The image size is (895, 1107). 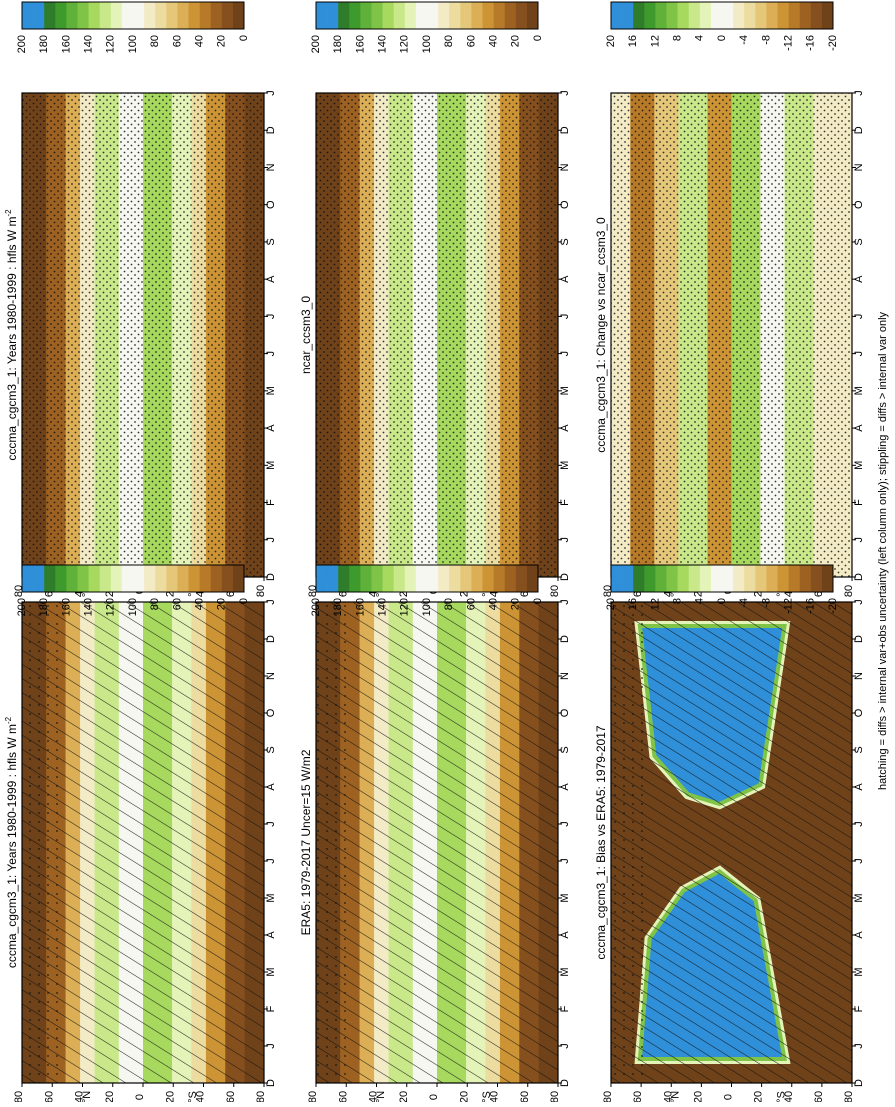 What do you see at coordinates (200, 41) in the screenshot?
I see `colorbar-tick-label: 40` at bounding box center [200, 41].